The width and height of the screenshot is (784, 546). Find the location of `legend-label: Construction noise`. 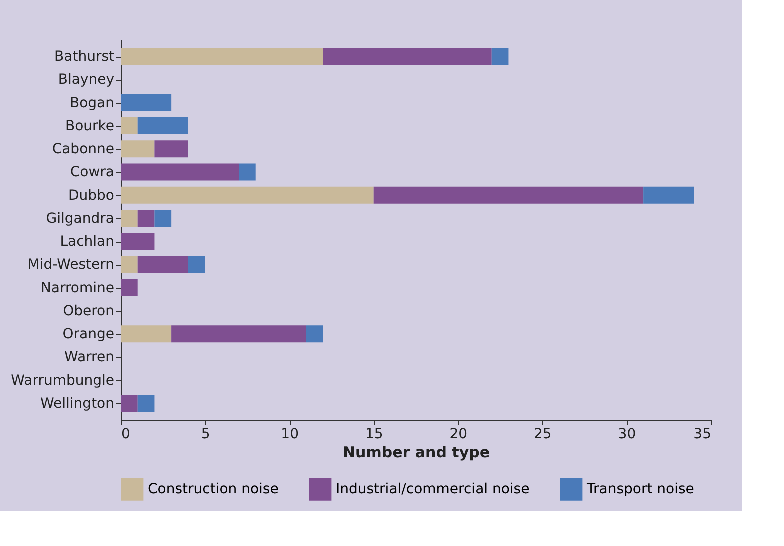

legend-label: Construction noise is located at coordinates (213, 490).